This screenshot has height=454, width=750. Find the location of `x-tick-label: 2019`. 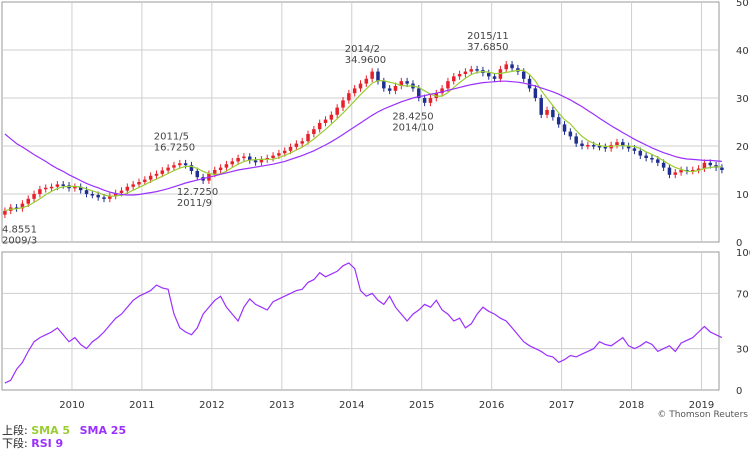

x-tick-label: 2019 is located at coordinates (701, 405).